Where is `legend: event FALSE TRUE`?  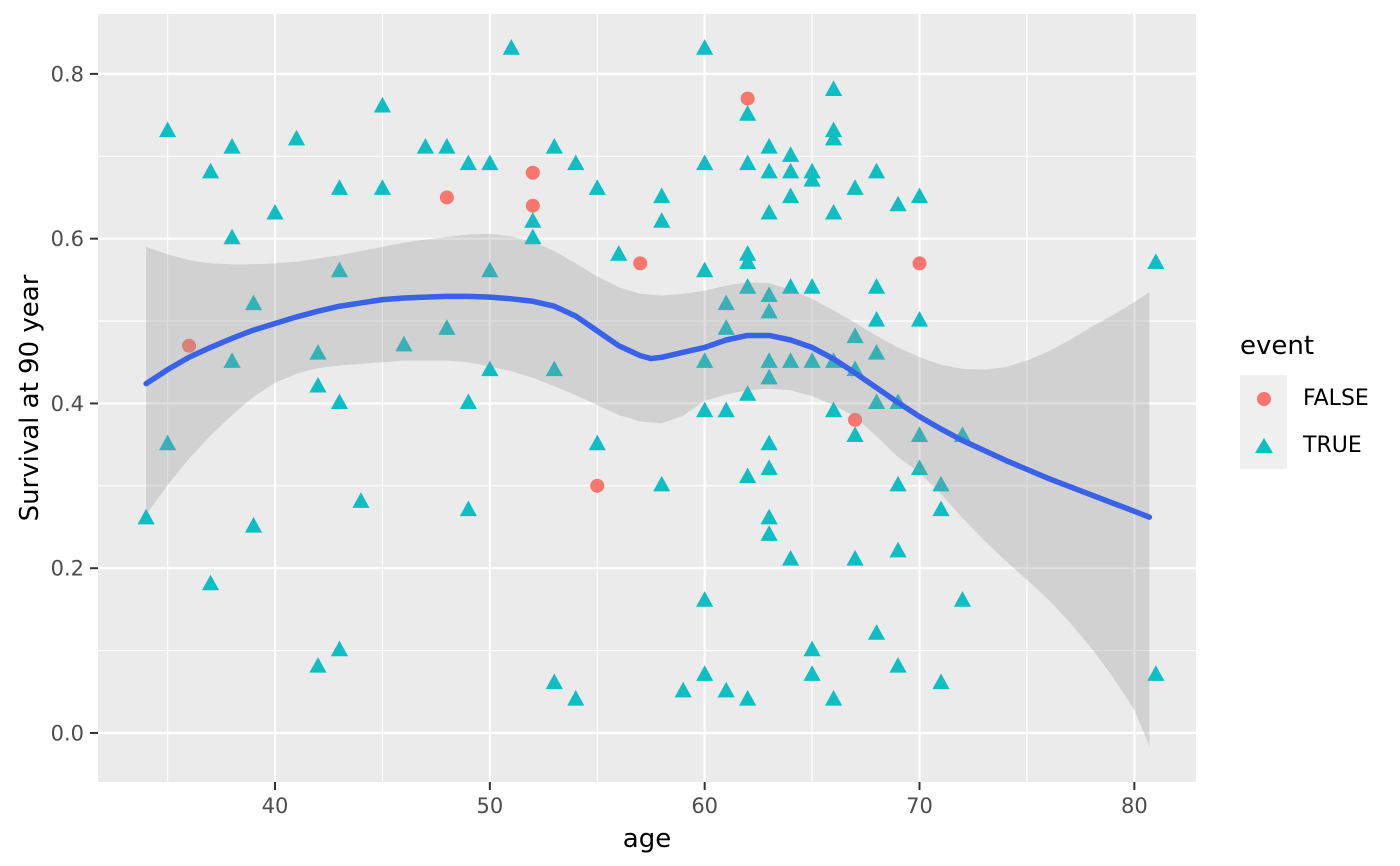 legend: event FALSE TRUE is located at coordinates (1304, 400).